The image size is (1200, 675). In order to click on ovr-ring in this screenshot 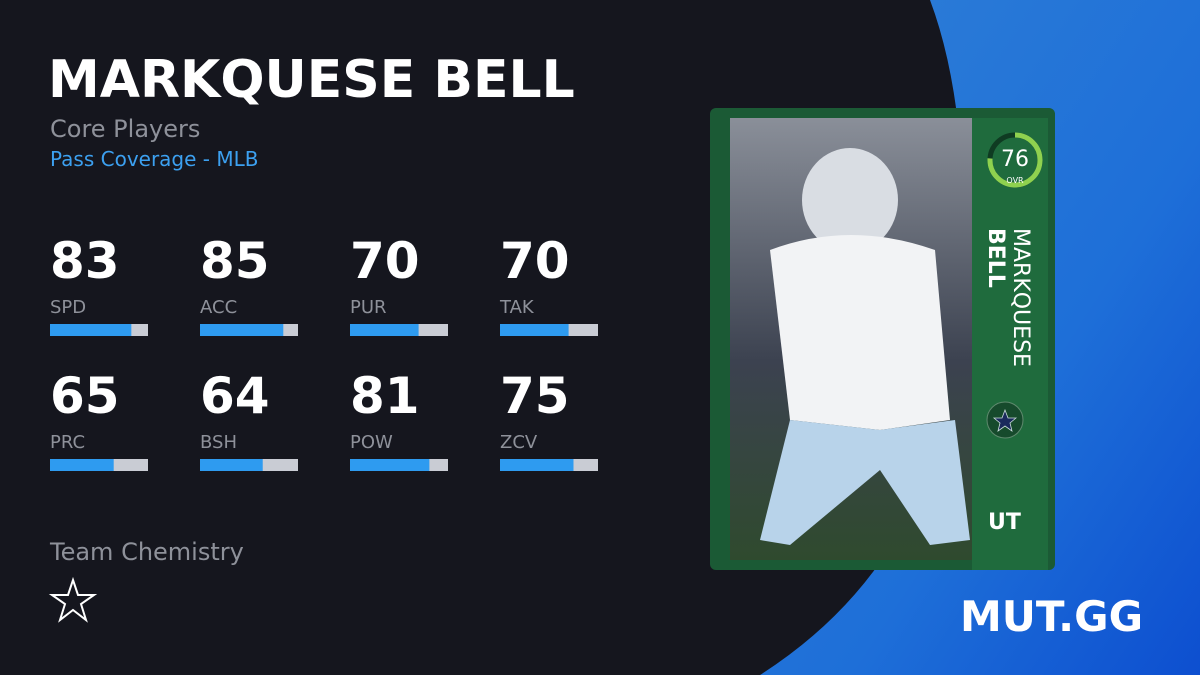, I will do `click(1015, 160)`.